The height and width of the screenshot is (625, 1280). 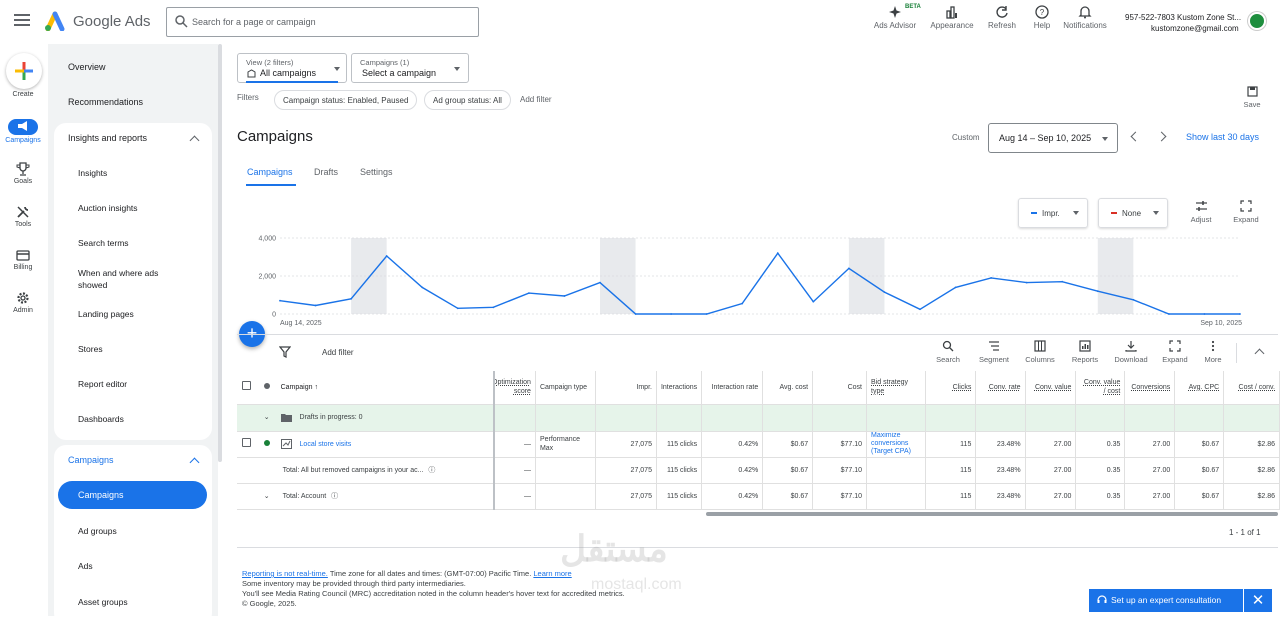 I want to click on adjust-chart-button: Adjust, so click(x=1201, y=212).